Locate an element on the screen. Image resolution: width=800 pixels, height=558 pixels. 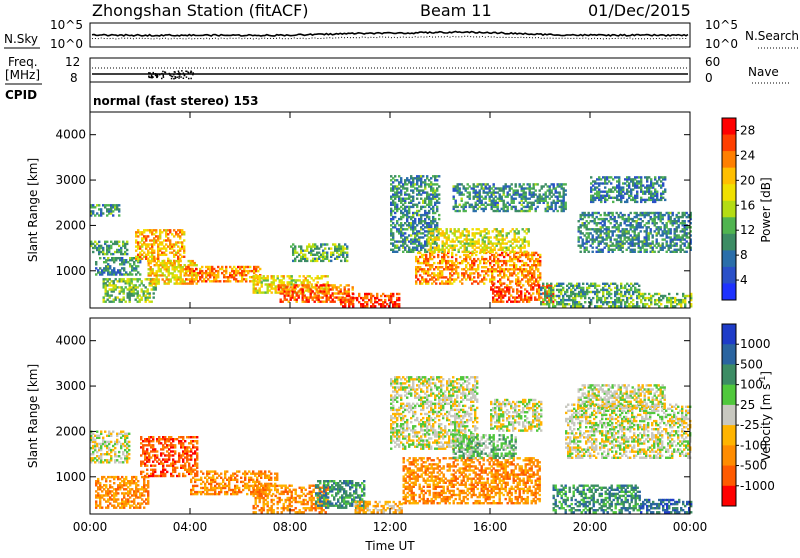
freq-tick-right-top: 60 is located at coordinates (712, 62).